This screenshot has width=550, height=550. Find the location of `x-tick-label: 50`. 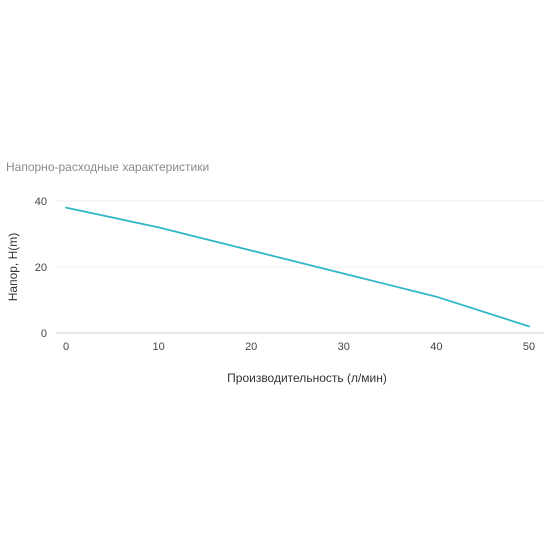

x-tick-label: 50 is located at coordinates (529, 347).